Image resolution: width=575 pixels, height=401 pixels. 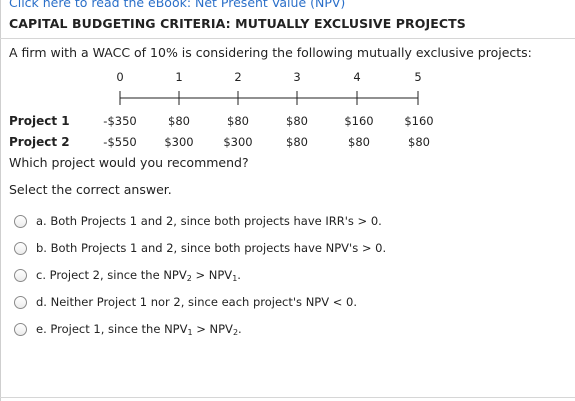 What do you see at coordinates (179, 77) in the screenshot?
I see `period-label: 1` at bounding box center [179, 77].